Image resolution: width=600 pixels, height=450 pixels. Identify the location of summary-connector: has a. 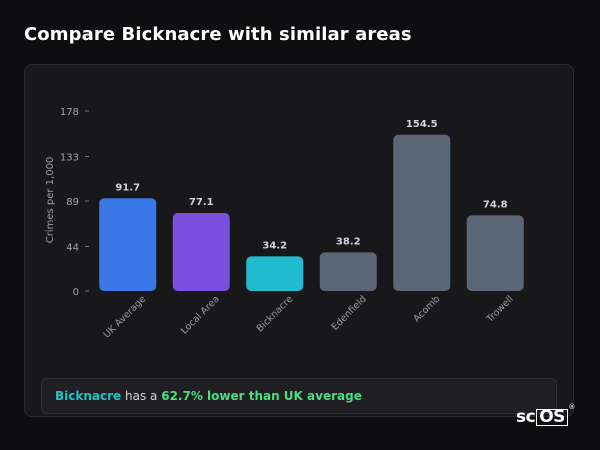
(141, 396).